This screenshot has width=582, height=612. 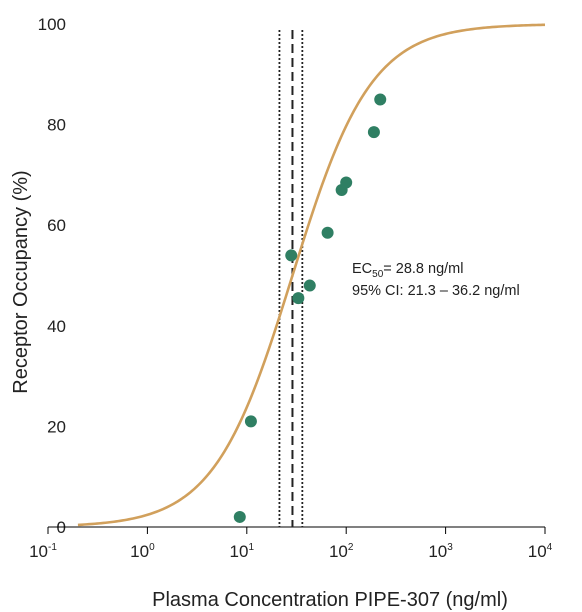 What do you see at coordinates (450, 547) in the screenshot?
I see `x-tick-exponent: 3` at bounding box center [450, 547].